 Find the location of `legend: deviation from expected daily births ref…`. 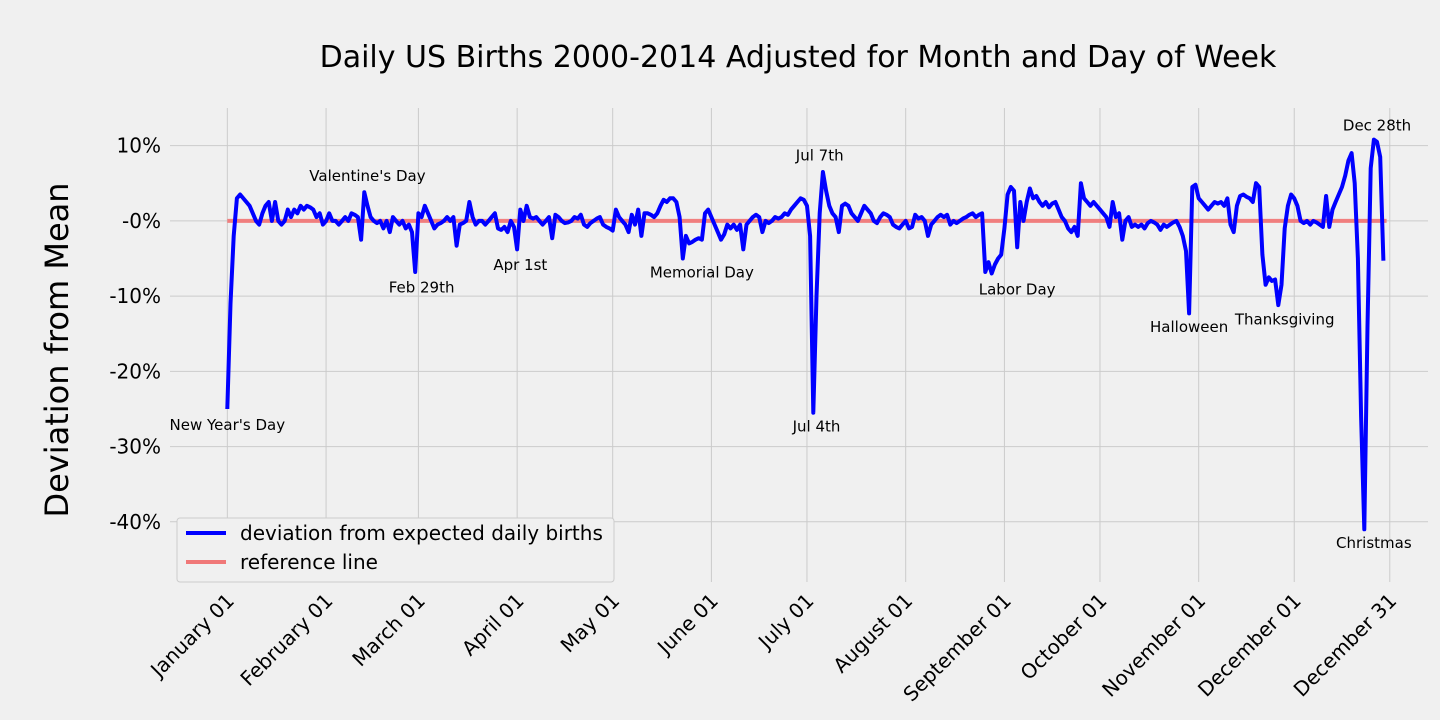

legend: deviation from expected daily births ref… is located at coordinates (395, 550).